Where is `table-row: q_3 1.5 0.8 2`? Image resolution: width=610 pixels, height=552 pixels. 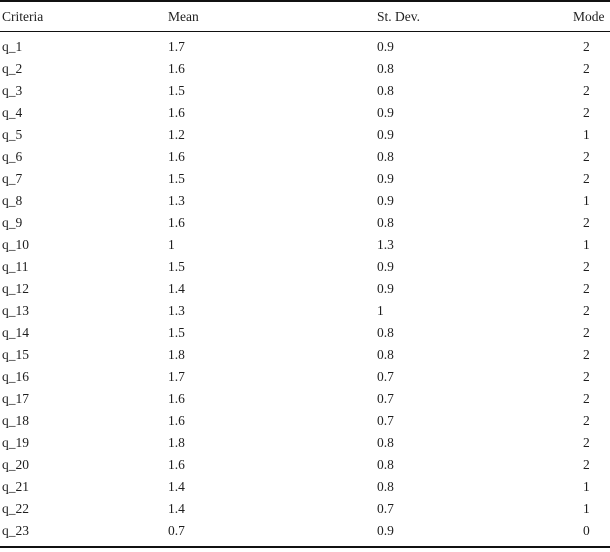 table-row: q_3 1.5 0.8 2 is located at coordinates (305, 91).